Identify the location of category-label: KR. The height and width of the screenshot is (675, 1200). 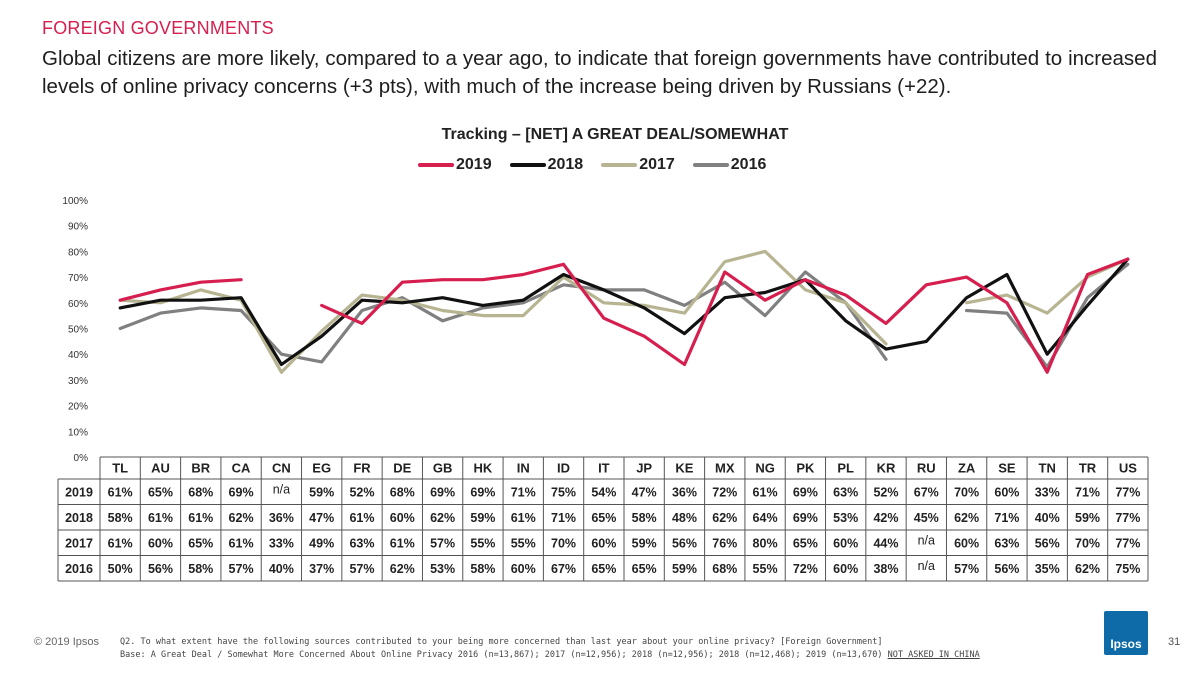
(886, 468).